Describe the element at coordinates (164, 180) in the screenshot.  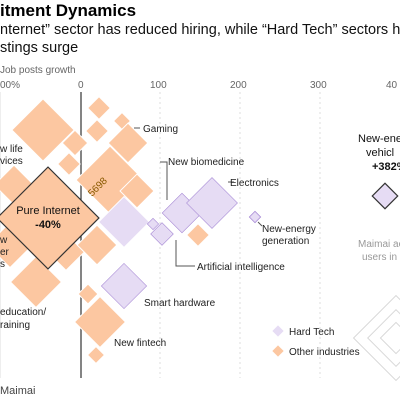
I see `leader-new-biomedicine` at that location.